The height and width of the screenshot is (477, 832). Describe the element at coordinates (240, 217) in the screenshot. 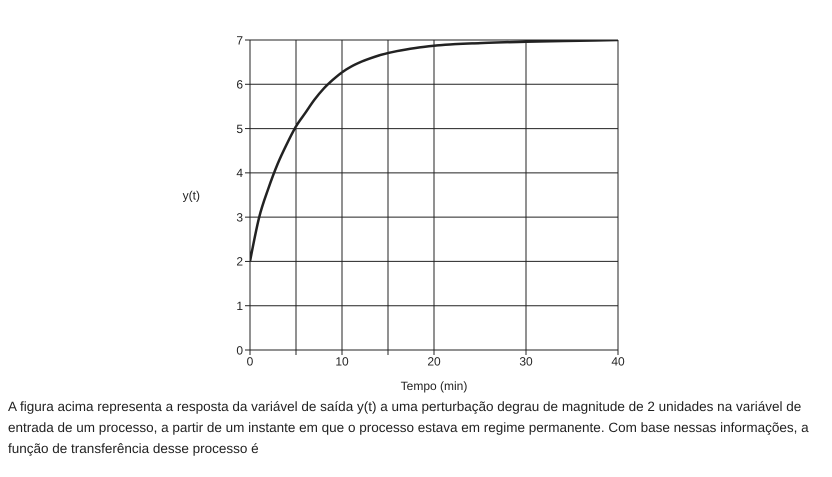

I see `y-tick-label: 3` at that location.